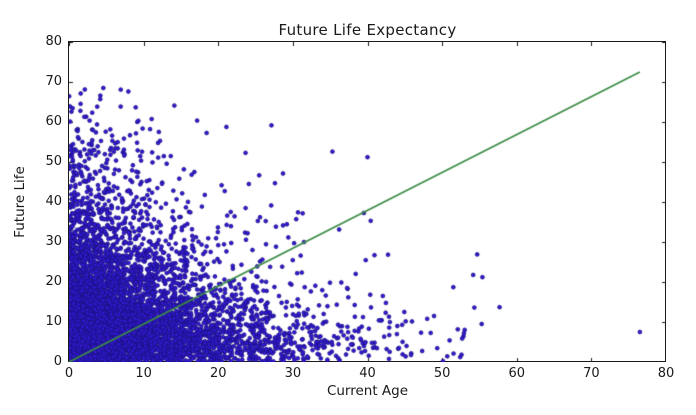 This screenshot has width=696, height=415. What do you see at coordinates (53, 121) in the screenshot?
I see `y-tick-label: 60` at bounding box center [53, 121].